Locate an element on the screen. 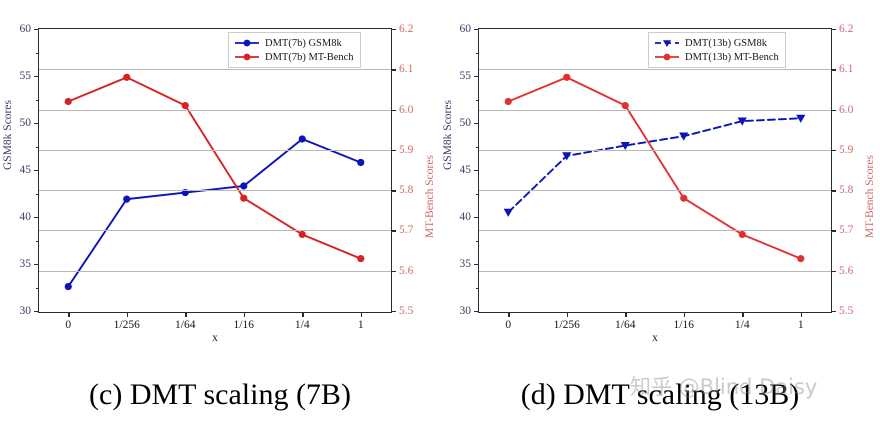  legend-item-mtbench: DMT(13b) MT-Bench is located at coordinates (716, 57).